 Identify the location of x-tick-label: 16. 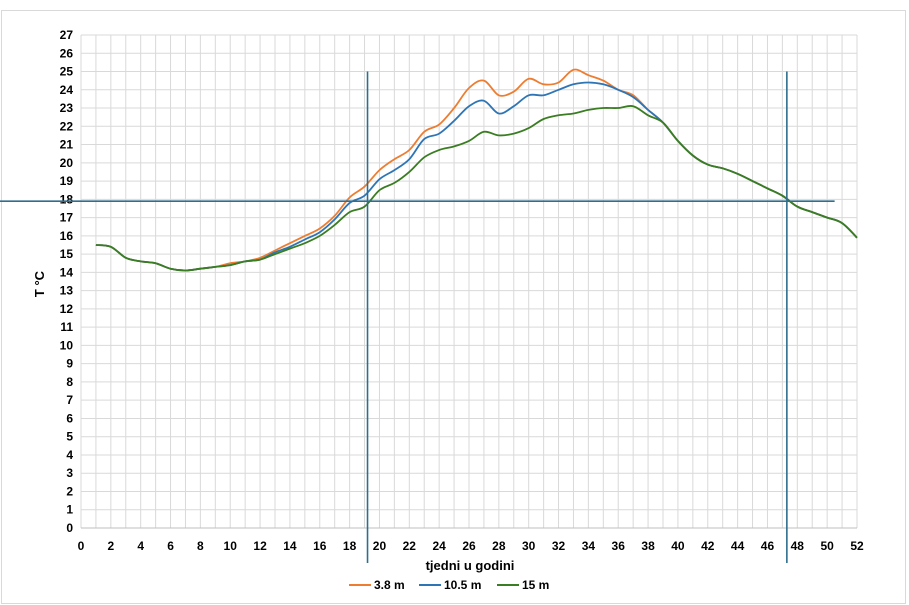
(320, 546).